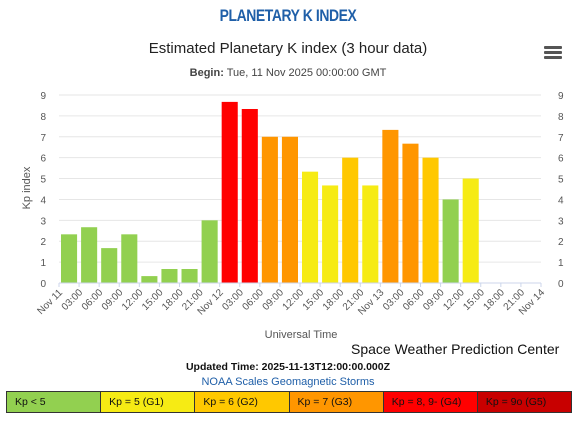  What do you see at coordinates (561, 242) in the screenshot?
I see `y-tick-right-2: 2` at bounding box center [561, 242].